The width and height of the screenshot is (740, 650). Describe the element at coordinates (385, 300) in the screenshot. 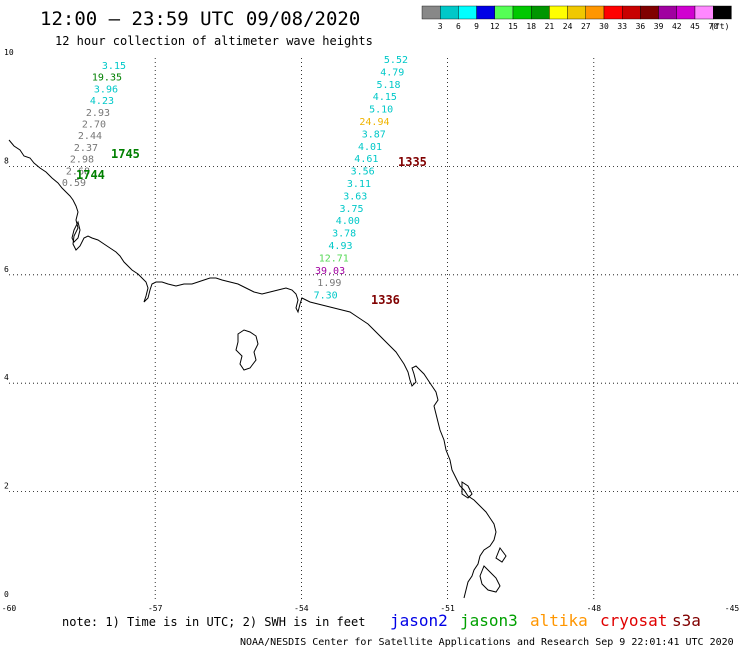

I see `pass-time-label: 1336` at that location.